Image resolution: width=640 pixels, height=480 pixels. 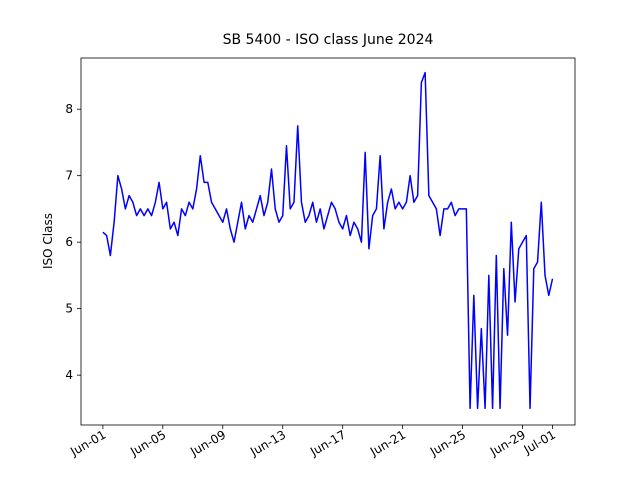 What do you see at coordinates (539, 442) in the screenshot?
I see `x-tick-label: Jul-01` at bounding box center [539, 442].